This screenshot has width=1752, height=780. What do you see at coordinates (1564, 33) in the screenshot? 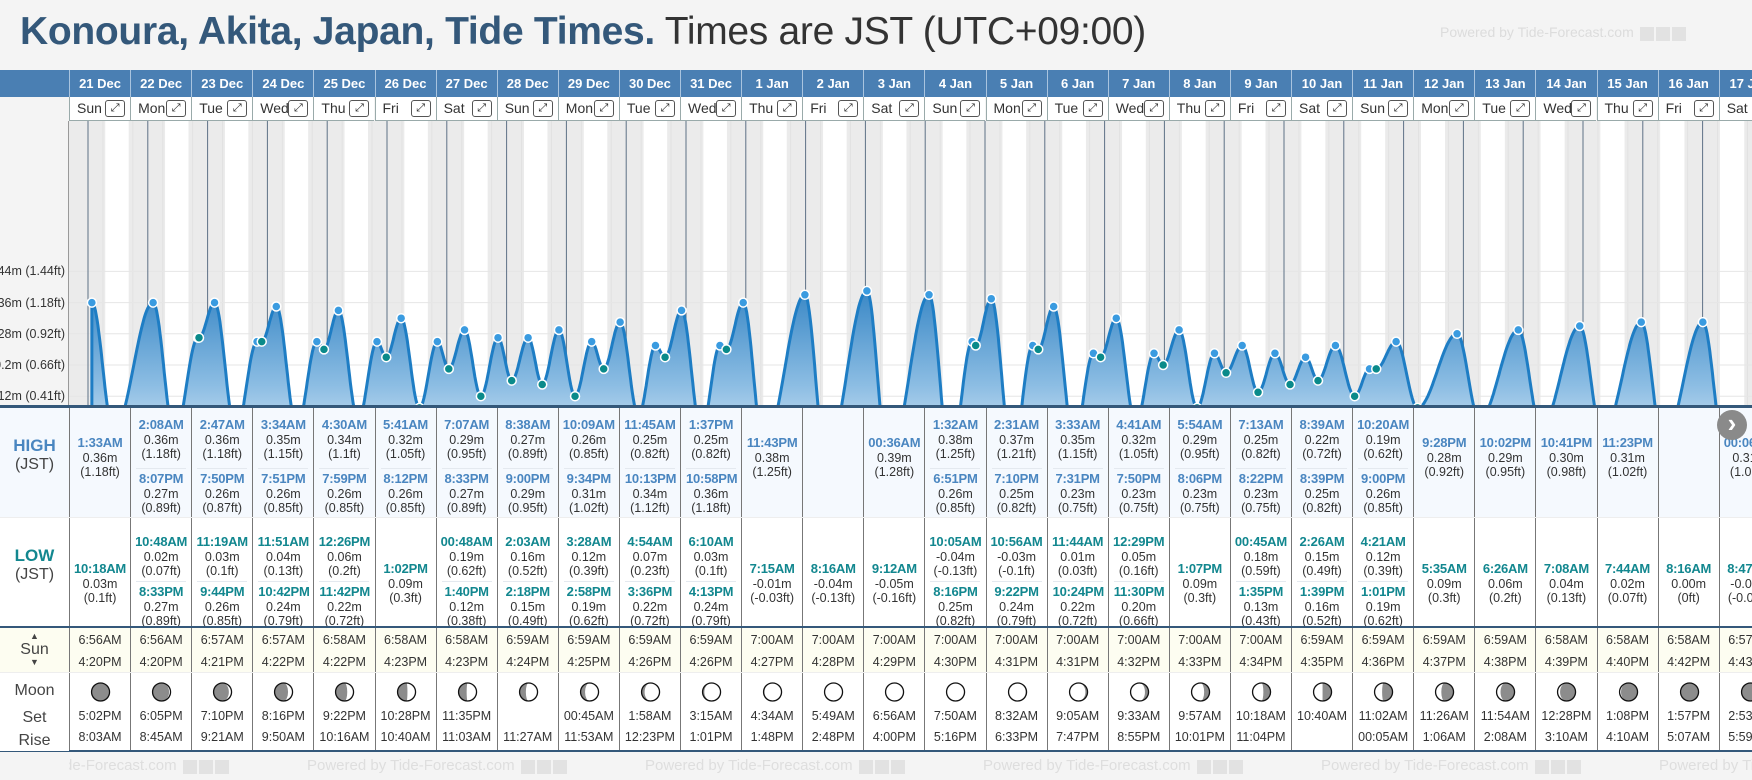
I see `powered-by-link: Powered by Tide-Forecast.com` at bounding box center [1564, 33].